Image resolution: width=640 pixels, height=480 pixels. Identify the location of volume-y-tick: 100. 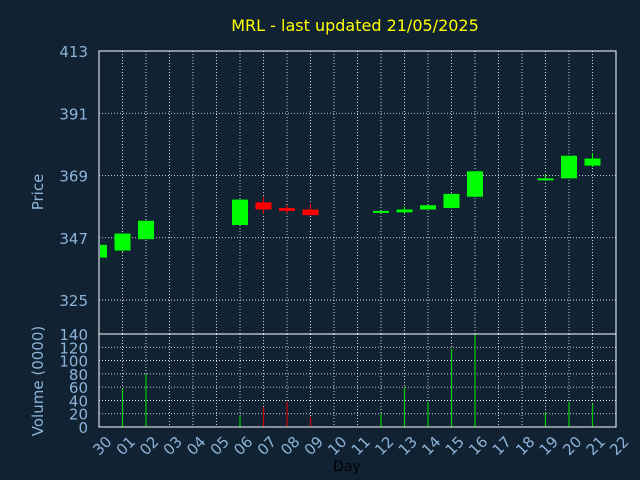
(73, 362).